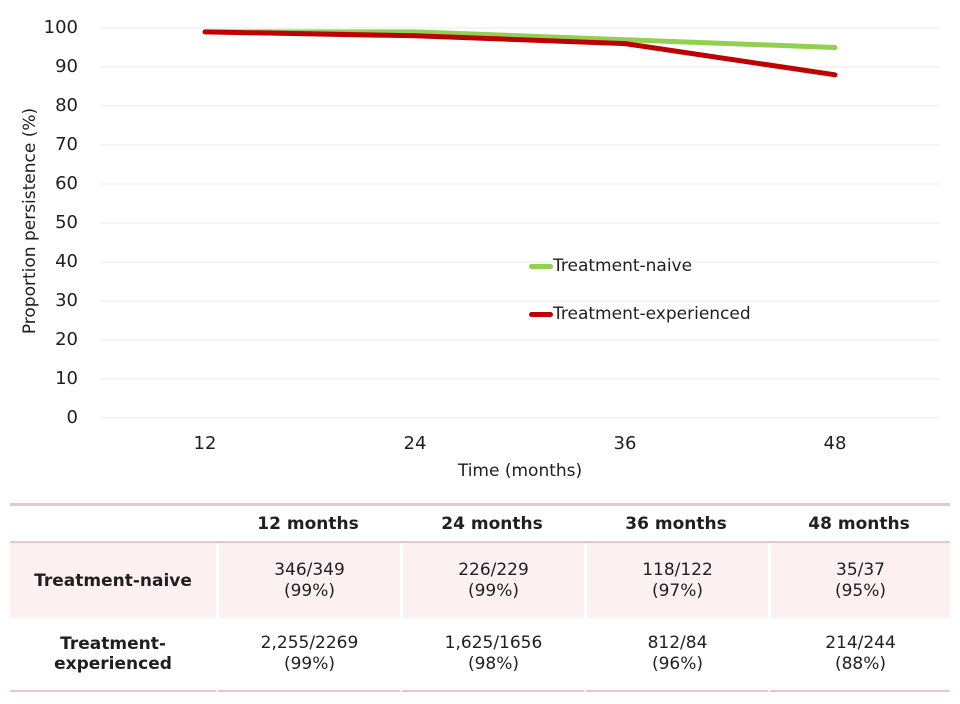 The width and height of the screenshot is (960, 704). What do you see at coordinates (113, 655) in the screenshot?
I see `row-label: Treatment-experienced` at bounding box center [113, 655].